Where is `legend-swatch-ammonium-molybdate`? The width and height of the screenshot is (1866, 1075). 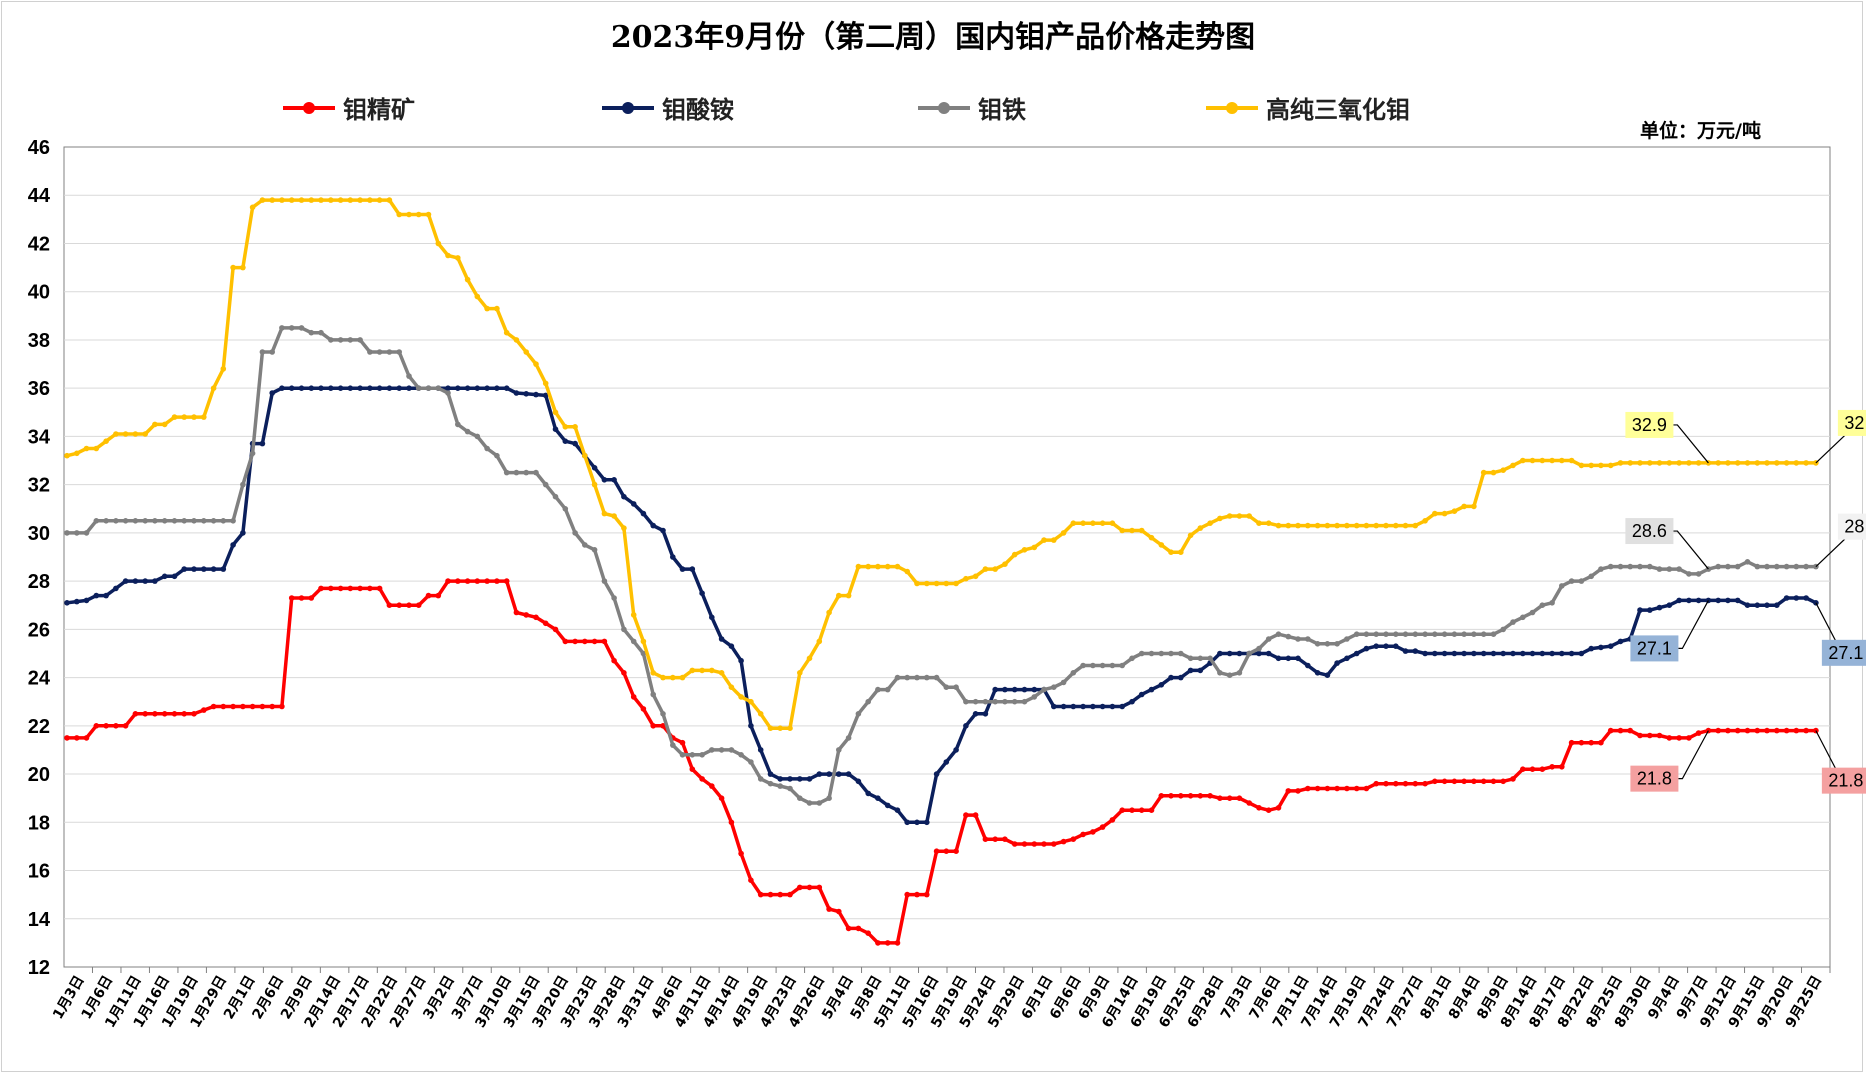
legend-swatch-ammonium-molybdate is located at coordinates (628, 108).